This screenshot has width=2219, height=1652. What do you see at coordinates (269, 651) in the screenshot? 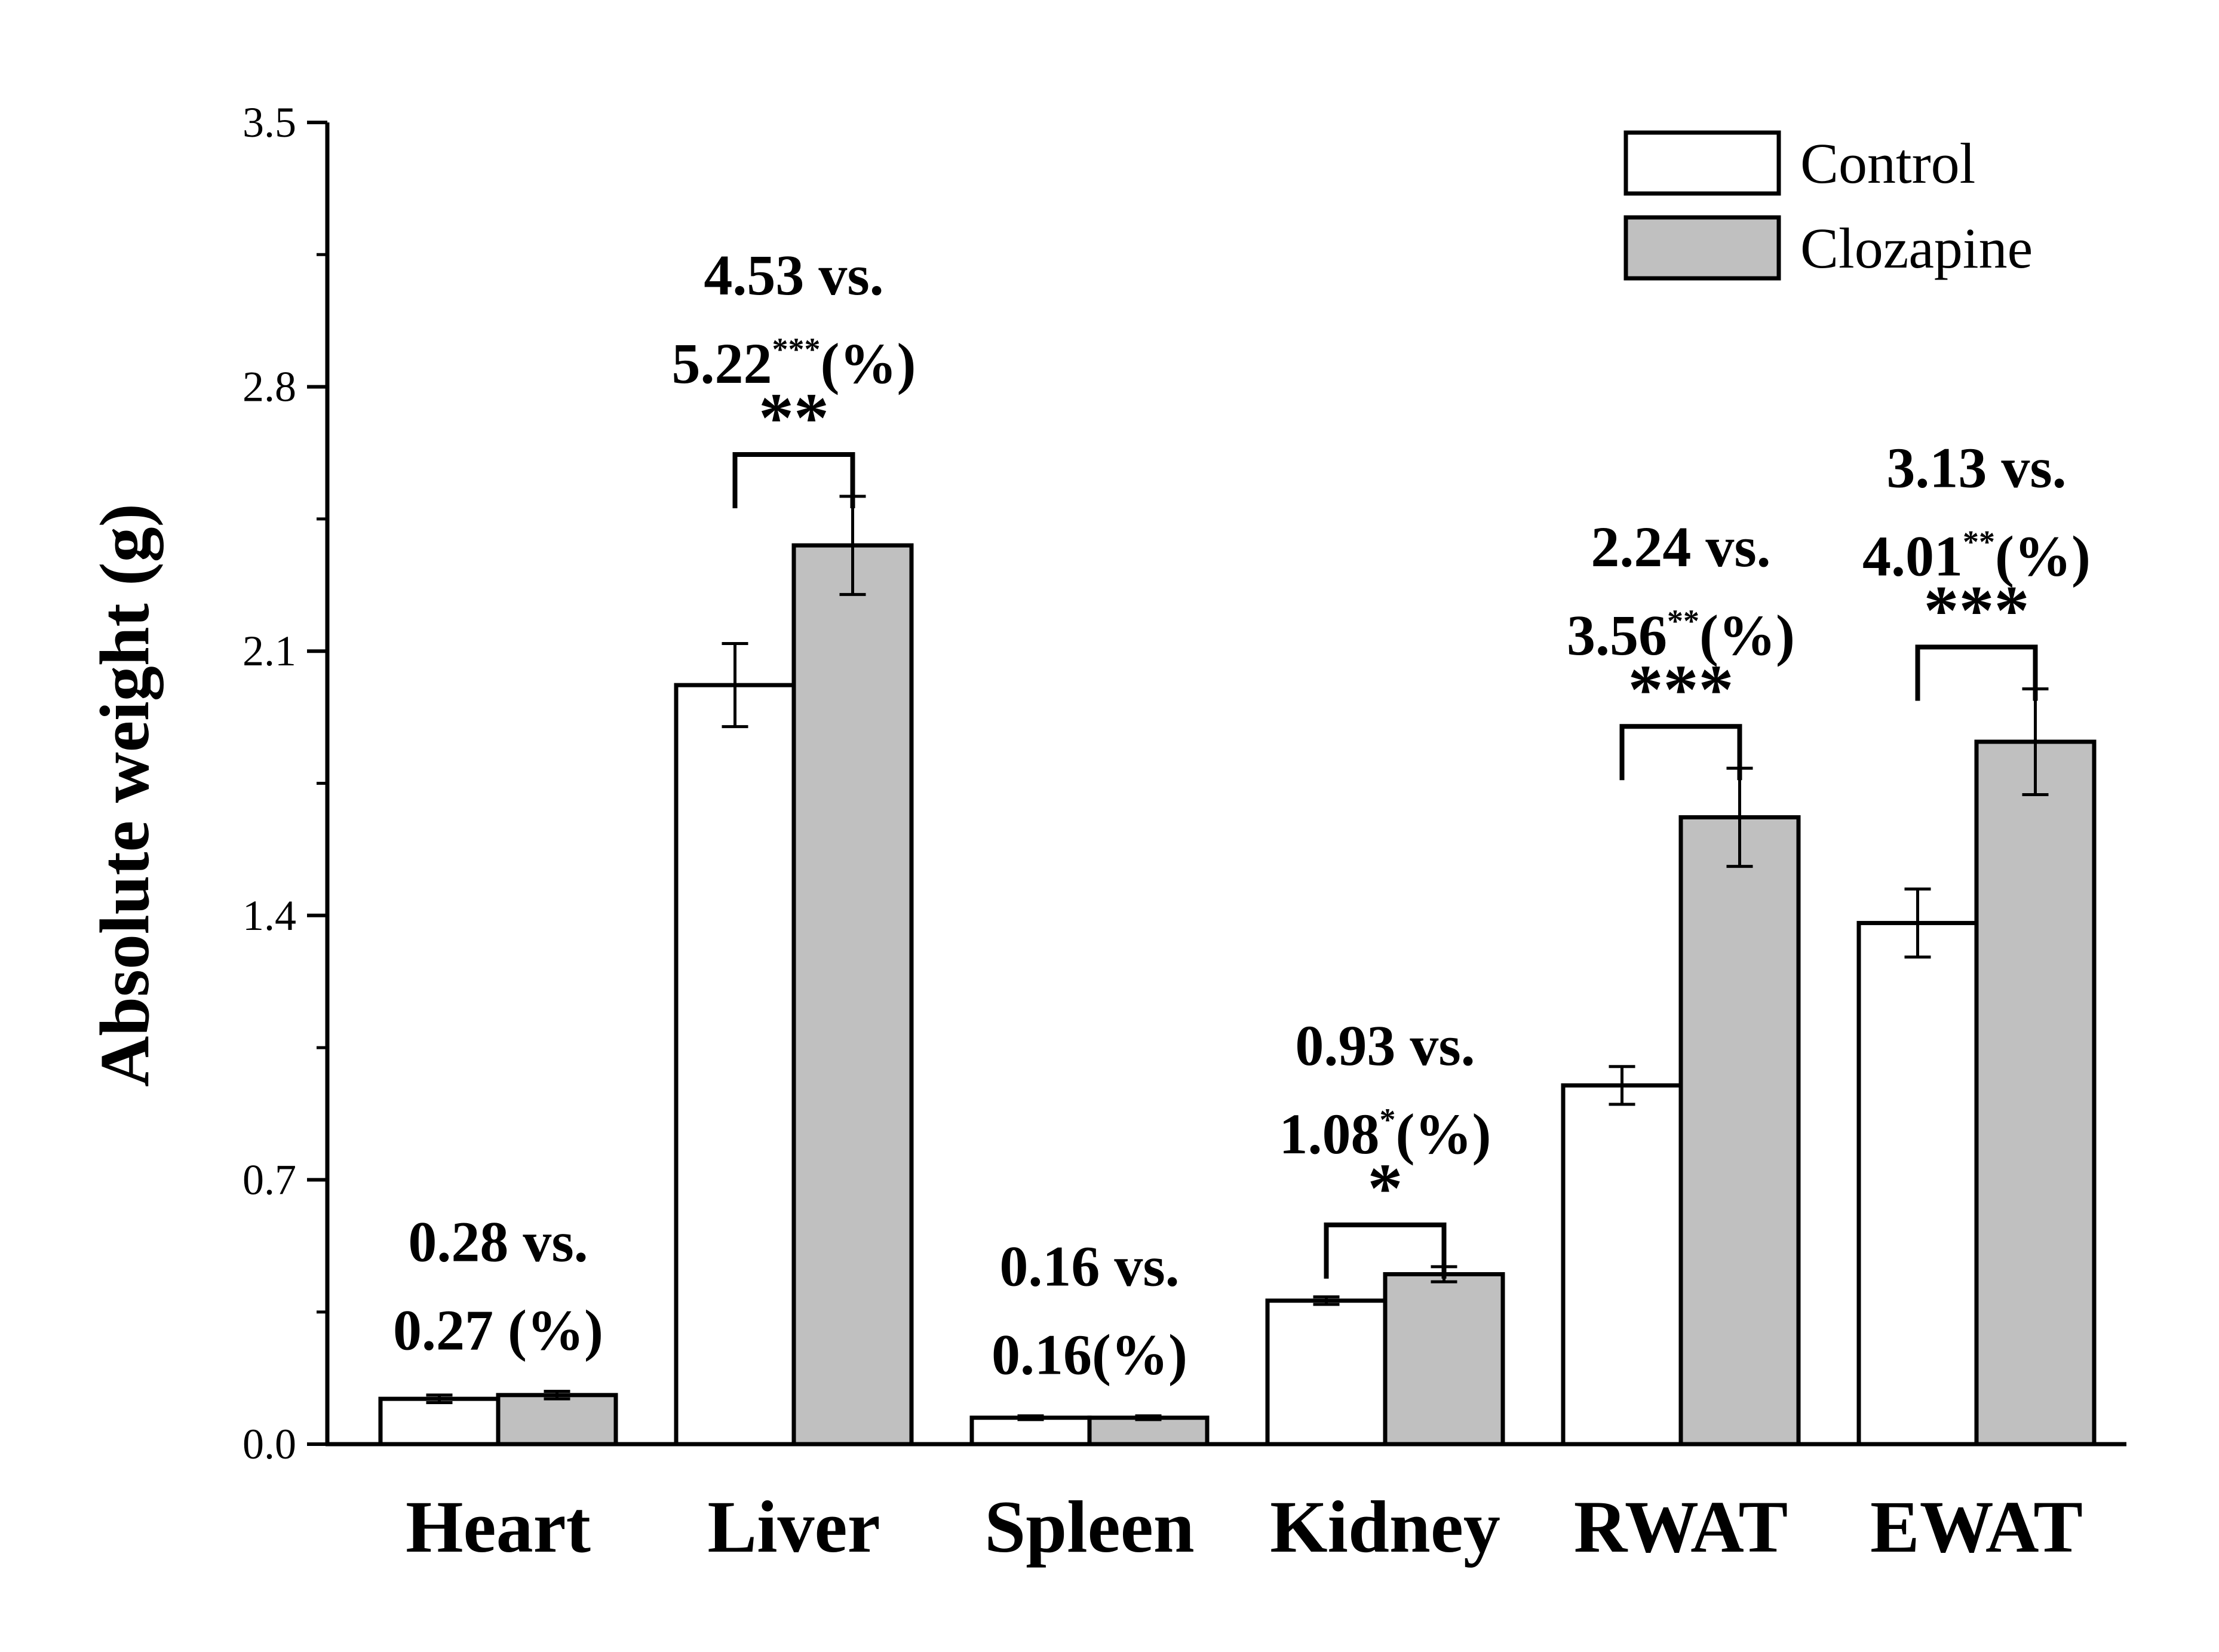
I see `y-tick-label: 2.1` at bounding box center [269, 651].